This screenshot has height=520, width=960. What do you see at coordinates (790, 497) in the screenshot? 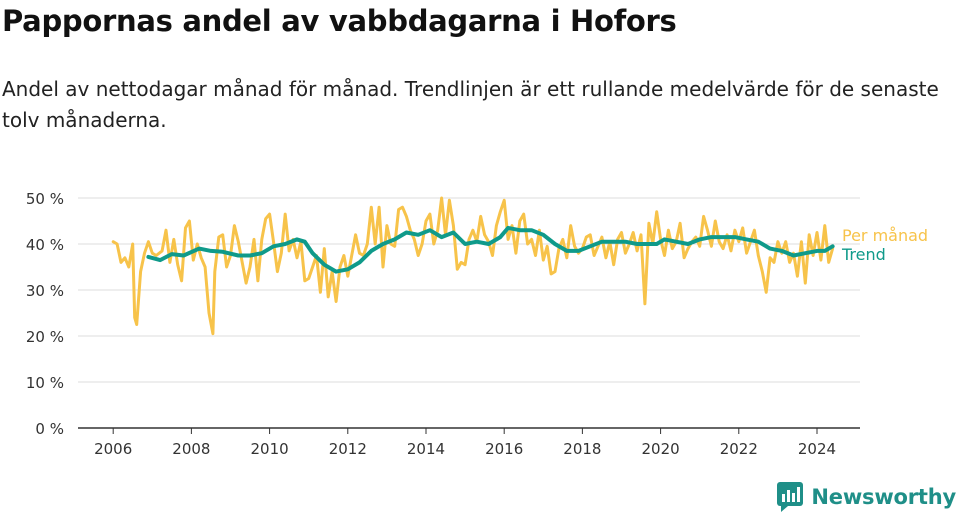
I see `newsworthy-icon` at bounding box center [790, 497].